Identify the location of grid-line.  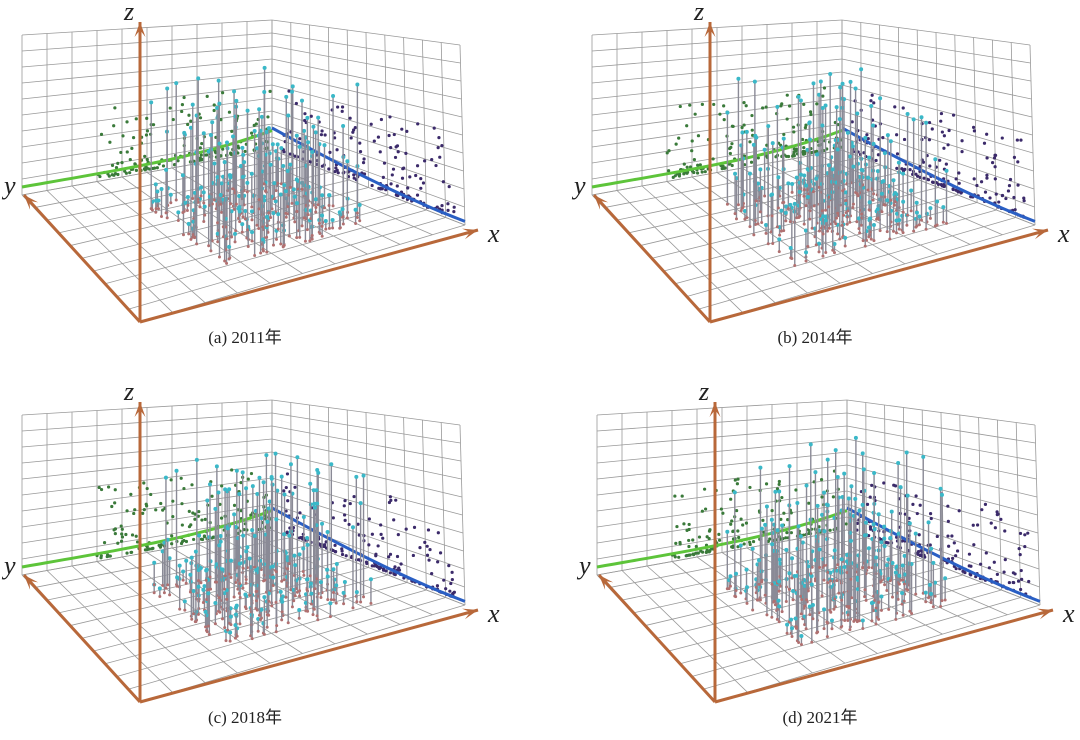
(147, 465).